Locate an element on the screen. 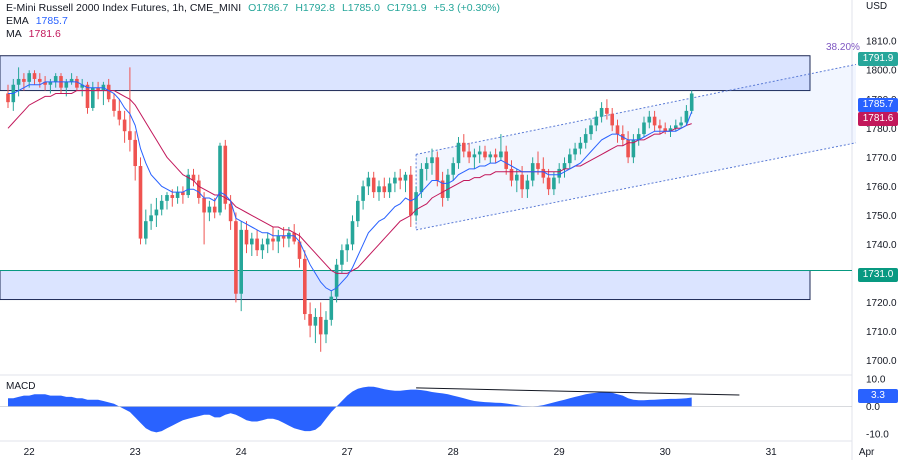  y-tick-label: 1740.0 is located at coordinates (881, 245).